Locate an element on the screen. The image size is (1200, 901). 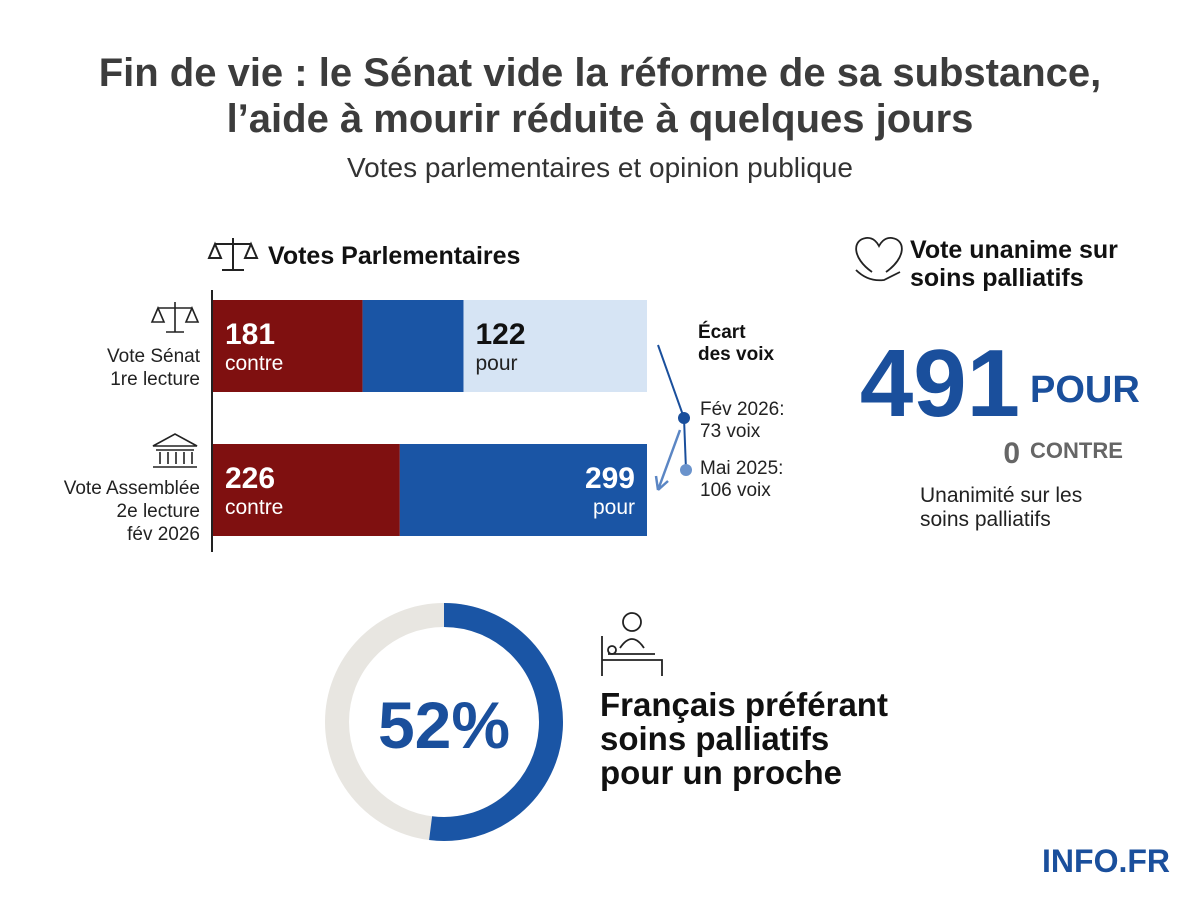
gap-title: des voix is located at coordinates (736, 354).